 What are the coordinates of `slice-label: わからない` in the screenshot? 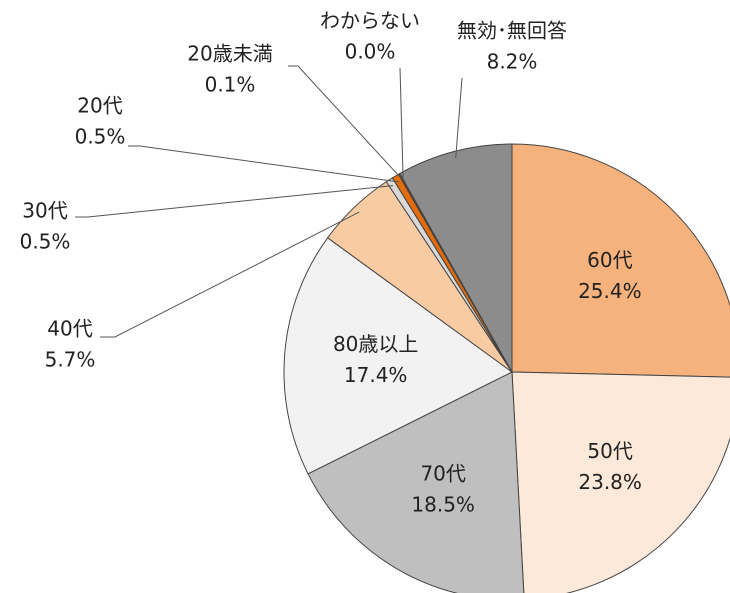 It's located at (370, 21).